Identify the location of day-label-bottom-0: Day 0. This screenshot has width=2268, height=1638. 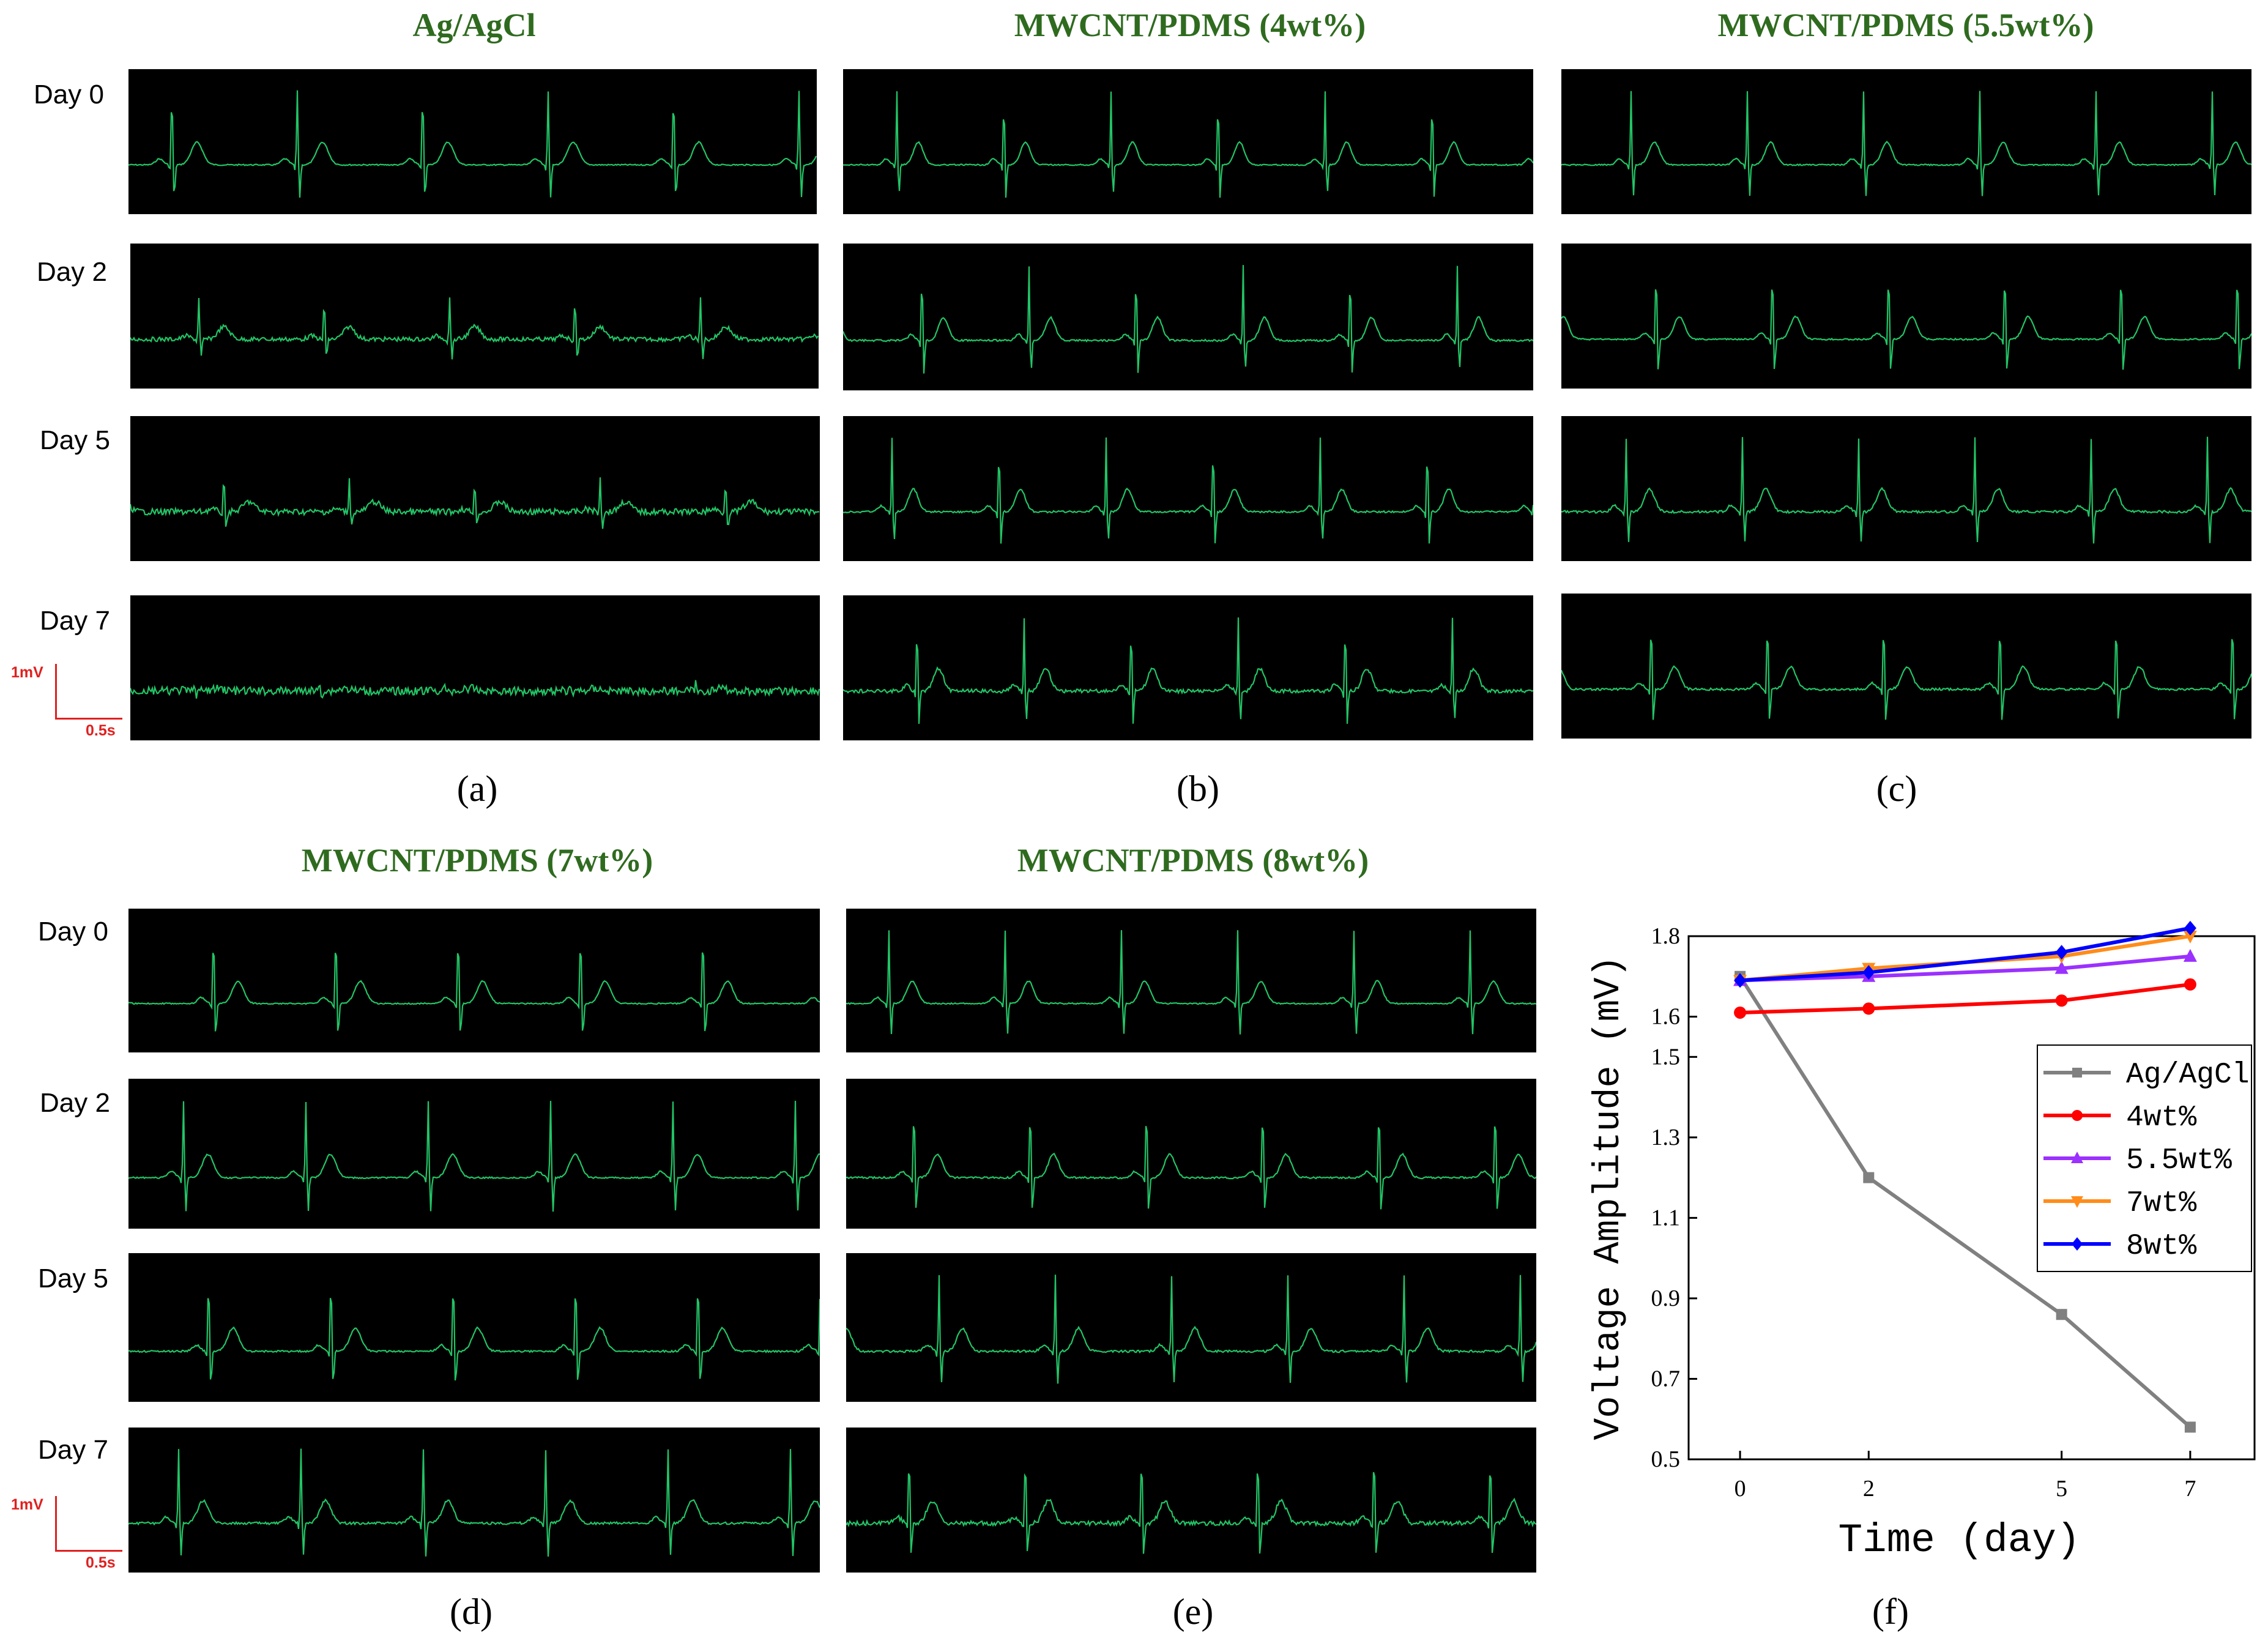
(73, 932).